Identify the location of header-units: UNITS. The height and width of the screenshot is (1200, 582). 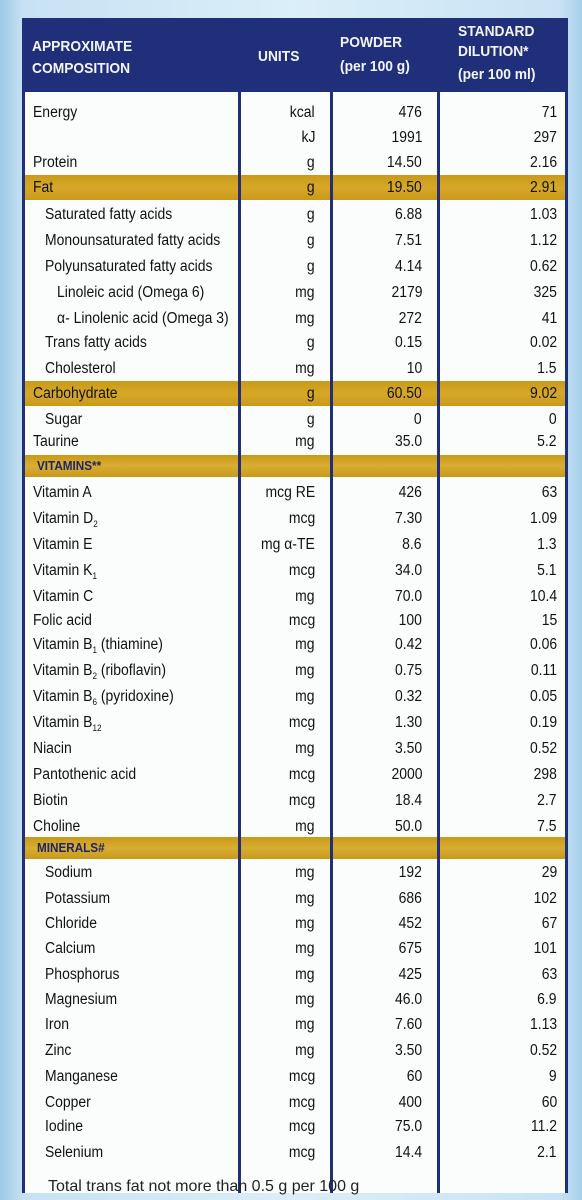
(279, 56).